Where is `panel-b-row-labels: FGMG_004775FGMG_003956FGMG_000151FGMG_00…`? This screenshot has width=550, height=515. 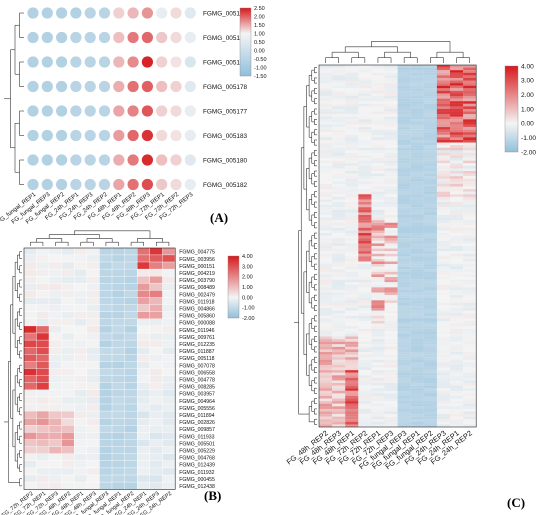 panel-b-row-labels: FGMG_004775FGMG_003956FGMG_000151FGMG_00… is located at coordinates (197, 370).